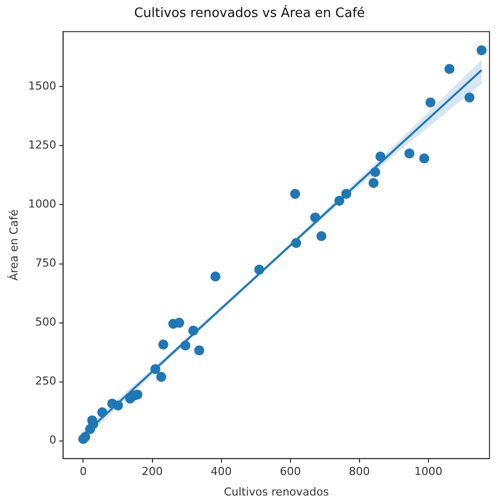 This screenshot has width=495, height=503. What do you see at coordinates (221, 471) in the screenshot?
I see `x-tick-label: 400` at bounding box center [221, 471].